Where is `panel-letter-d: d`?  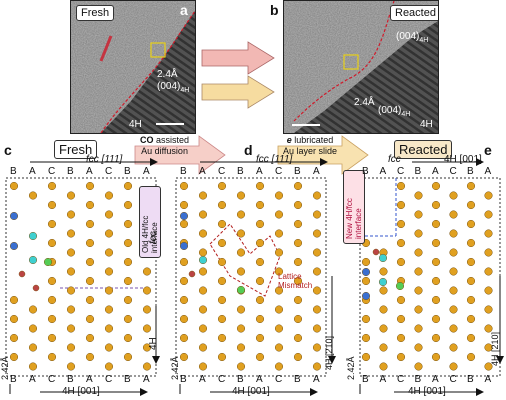
panel-letter-d: d is located at coordinates (248, 150).